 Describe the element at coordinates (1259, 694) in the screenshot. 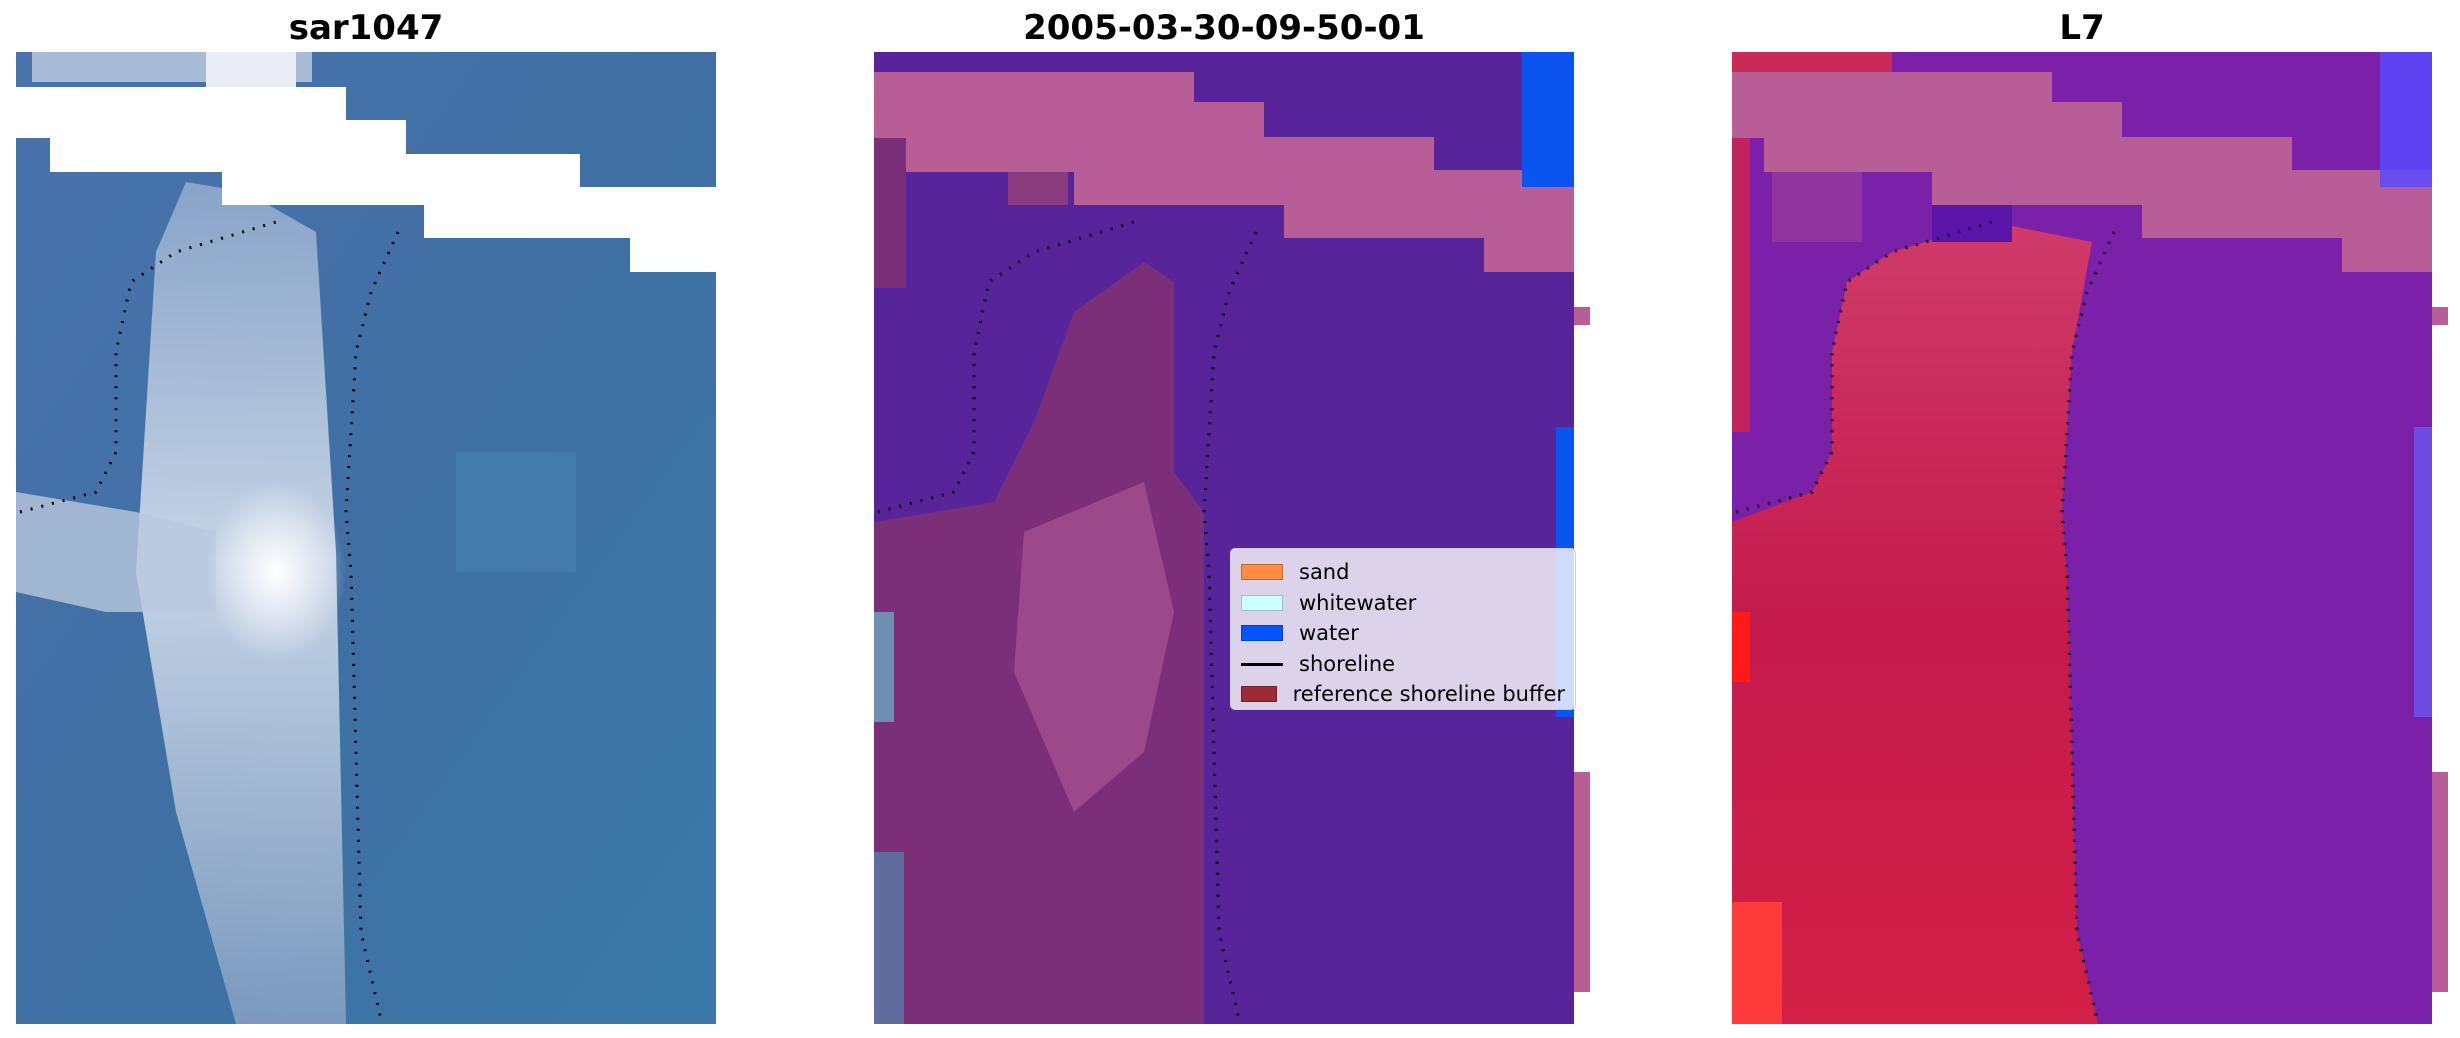

I see `reference-buffer-swatch` at that location.